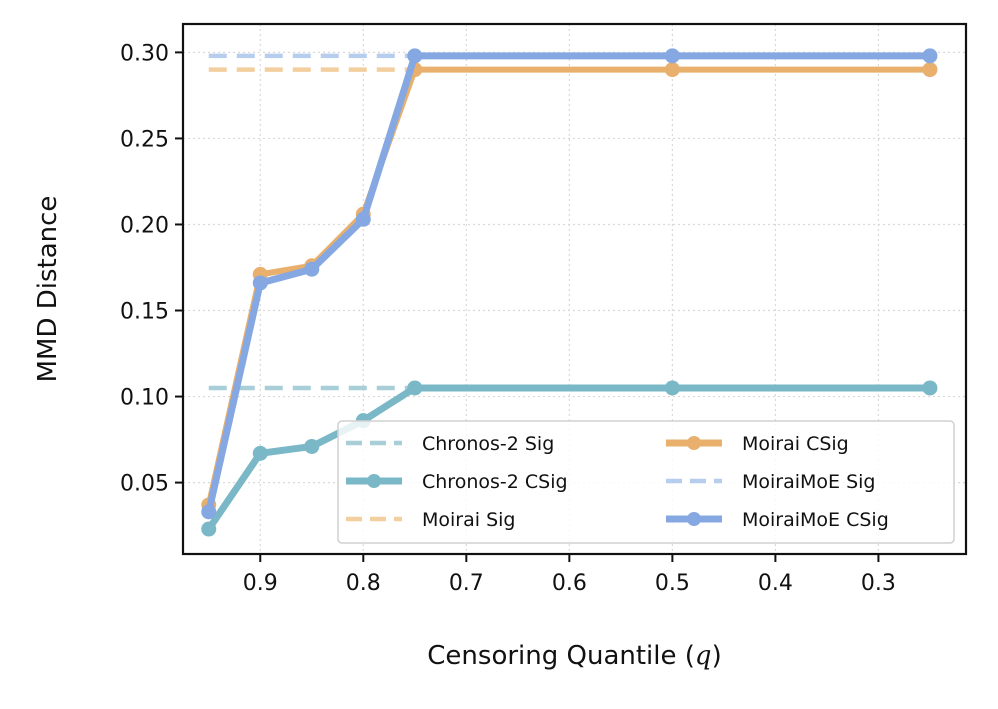  I want to click on legend-item: Moirai Sig, so click(430, 520).